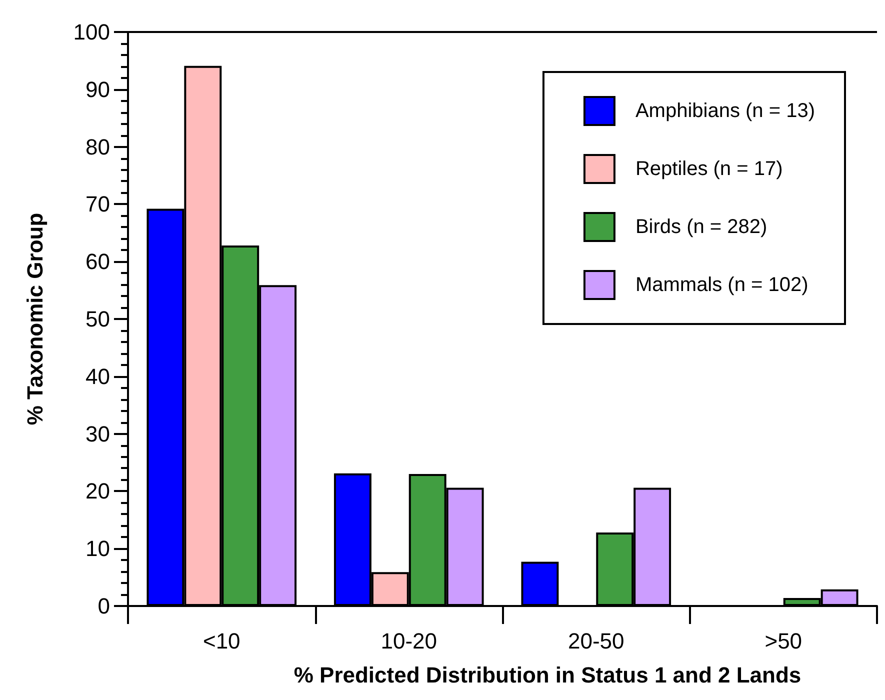 This screenshot has width=885, height=700. What do you see at coordinates (98, 204) in the screenshot?
I see `y-tick-label: 70` at bounding box center [98, 204].